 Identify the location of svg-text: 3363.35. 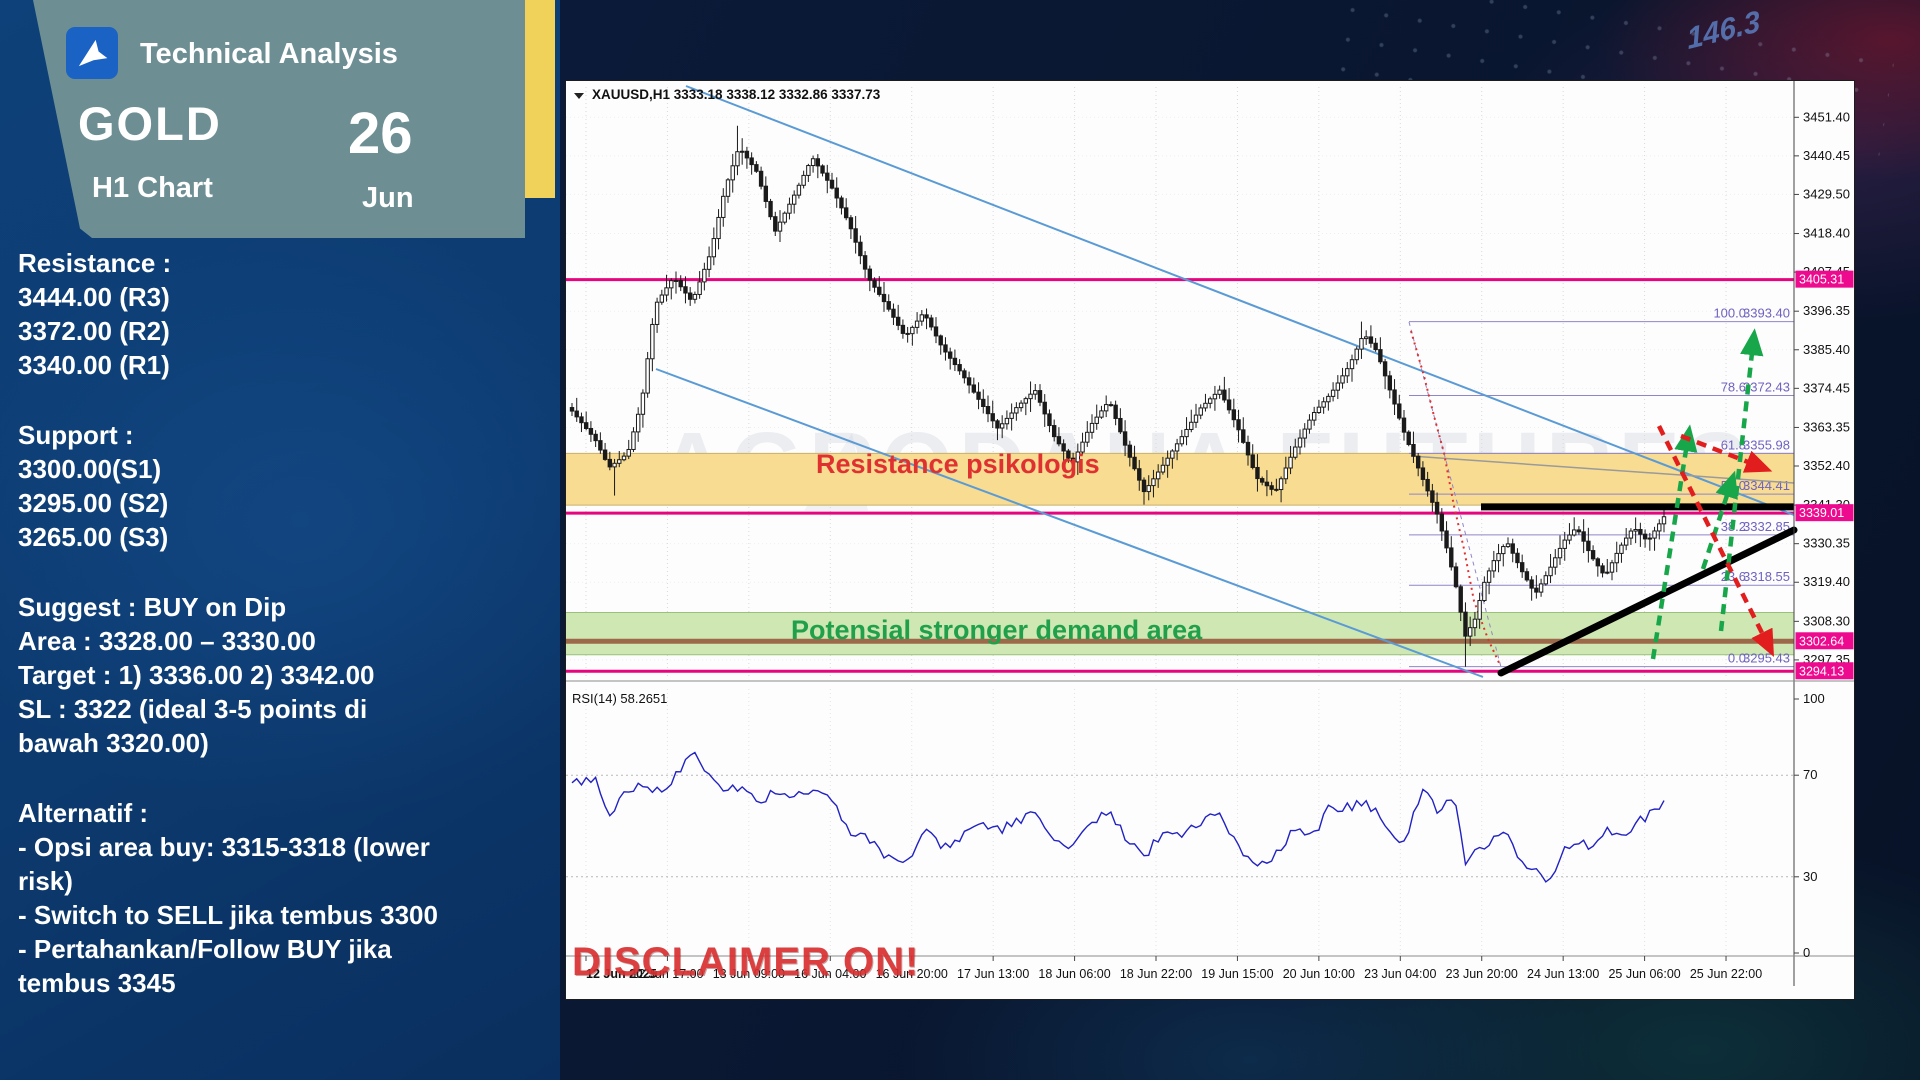
(1826, 426).